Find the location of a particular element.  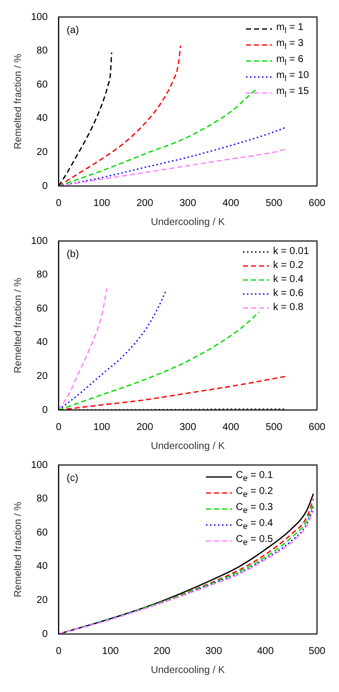

legend-label: m$_{l}$ = 10 is located at coordinates (292, 77).